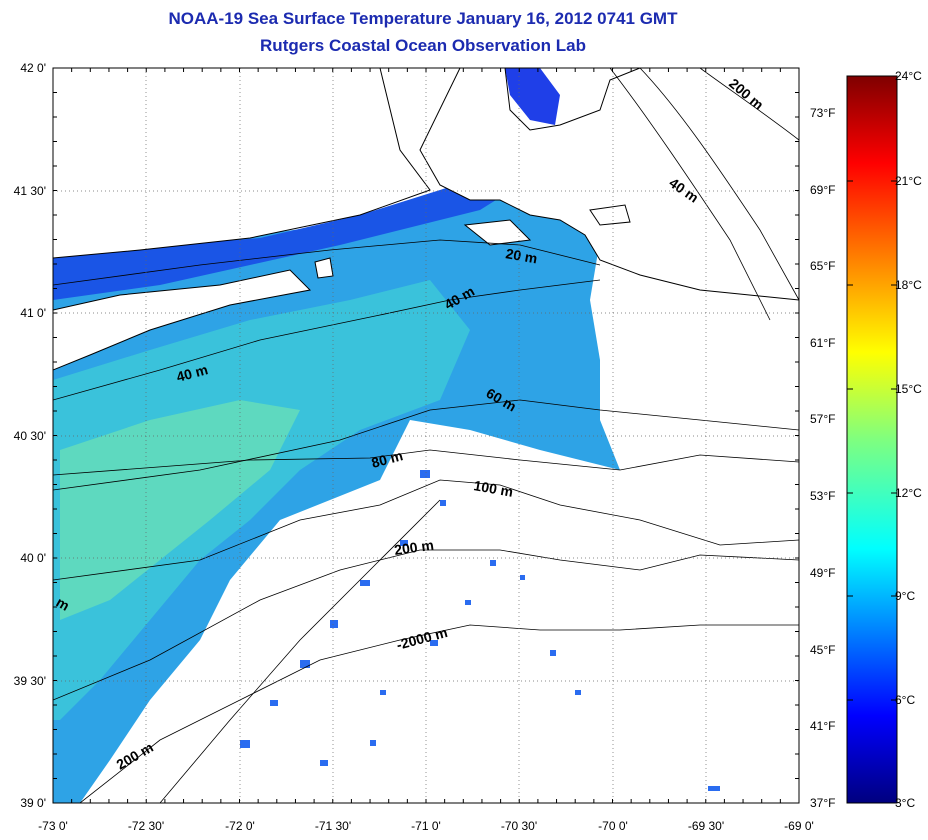 The image size is (928, 840). Describe the element at coordinates (908, 439) in the screenshot. I see `colorbar-celsius-labels: 24°C 21°C 18°C 15°C 12°C 9°C 6°C 3°C` at that location.